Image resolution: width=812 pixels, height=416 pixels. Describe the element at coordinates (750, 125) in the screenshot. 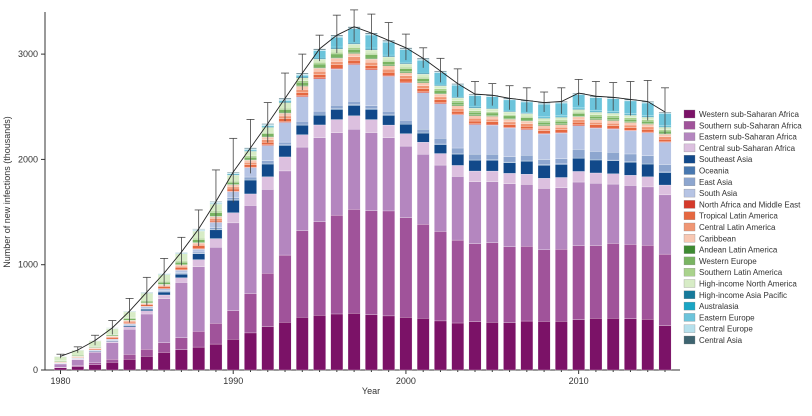

I see `legend-label: Southern sub-Saharan Africa` at that location.